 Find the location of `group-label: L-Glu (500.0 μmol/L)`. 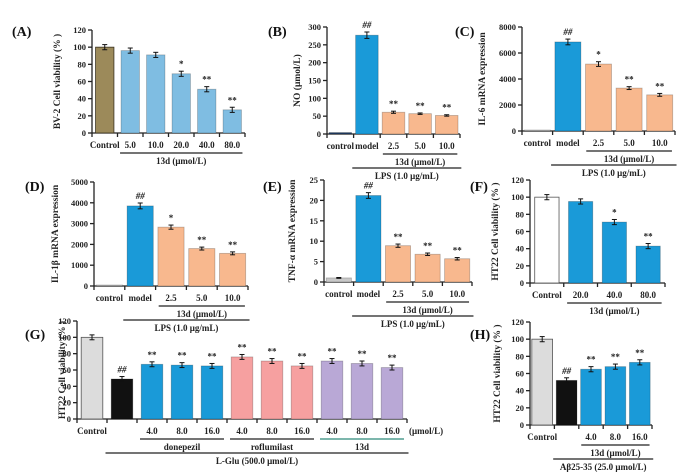

group-label: L-Glu (500.0 μmol/L) is located at coordinates (257, 461).